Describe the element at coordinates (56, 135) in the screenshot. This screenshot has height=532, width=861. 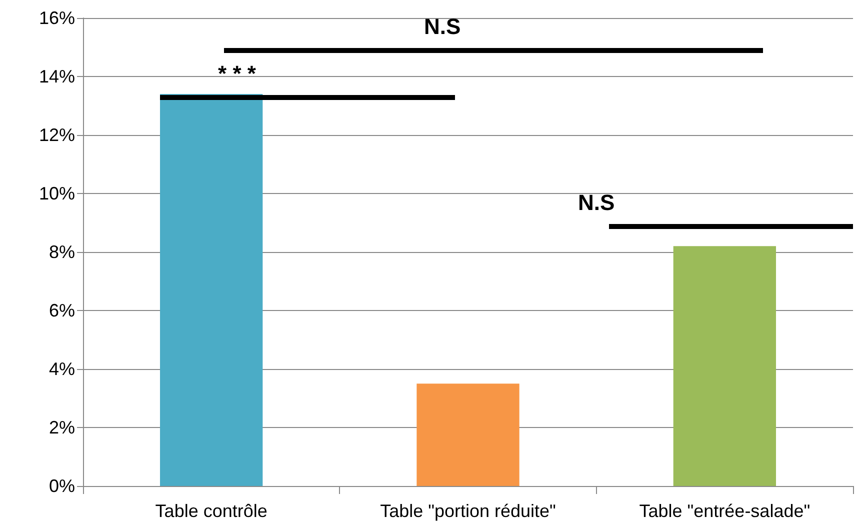
I see `y-tick-label: 12%` at that location.